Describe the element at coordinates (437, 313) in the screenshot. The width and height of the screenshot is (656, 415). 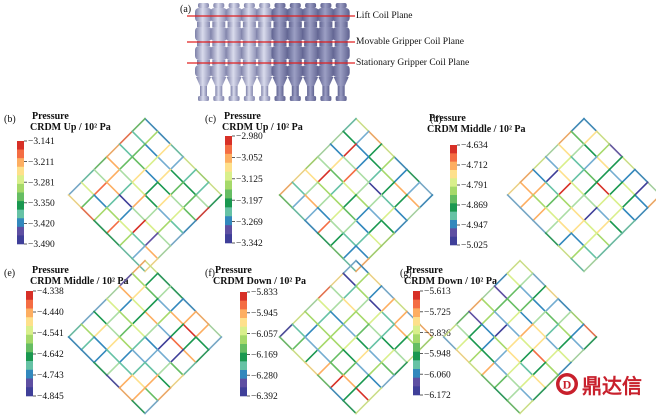
I see `colorbar-tick-label: −5.725` at that location.